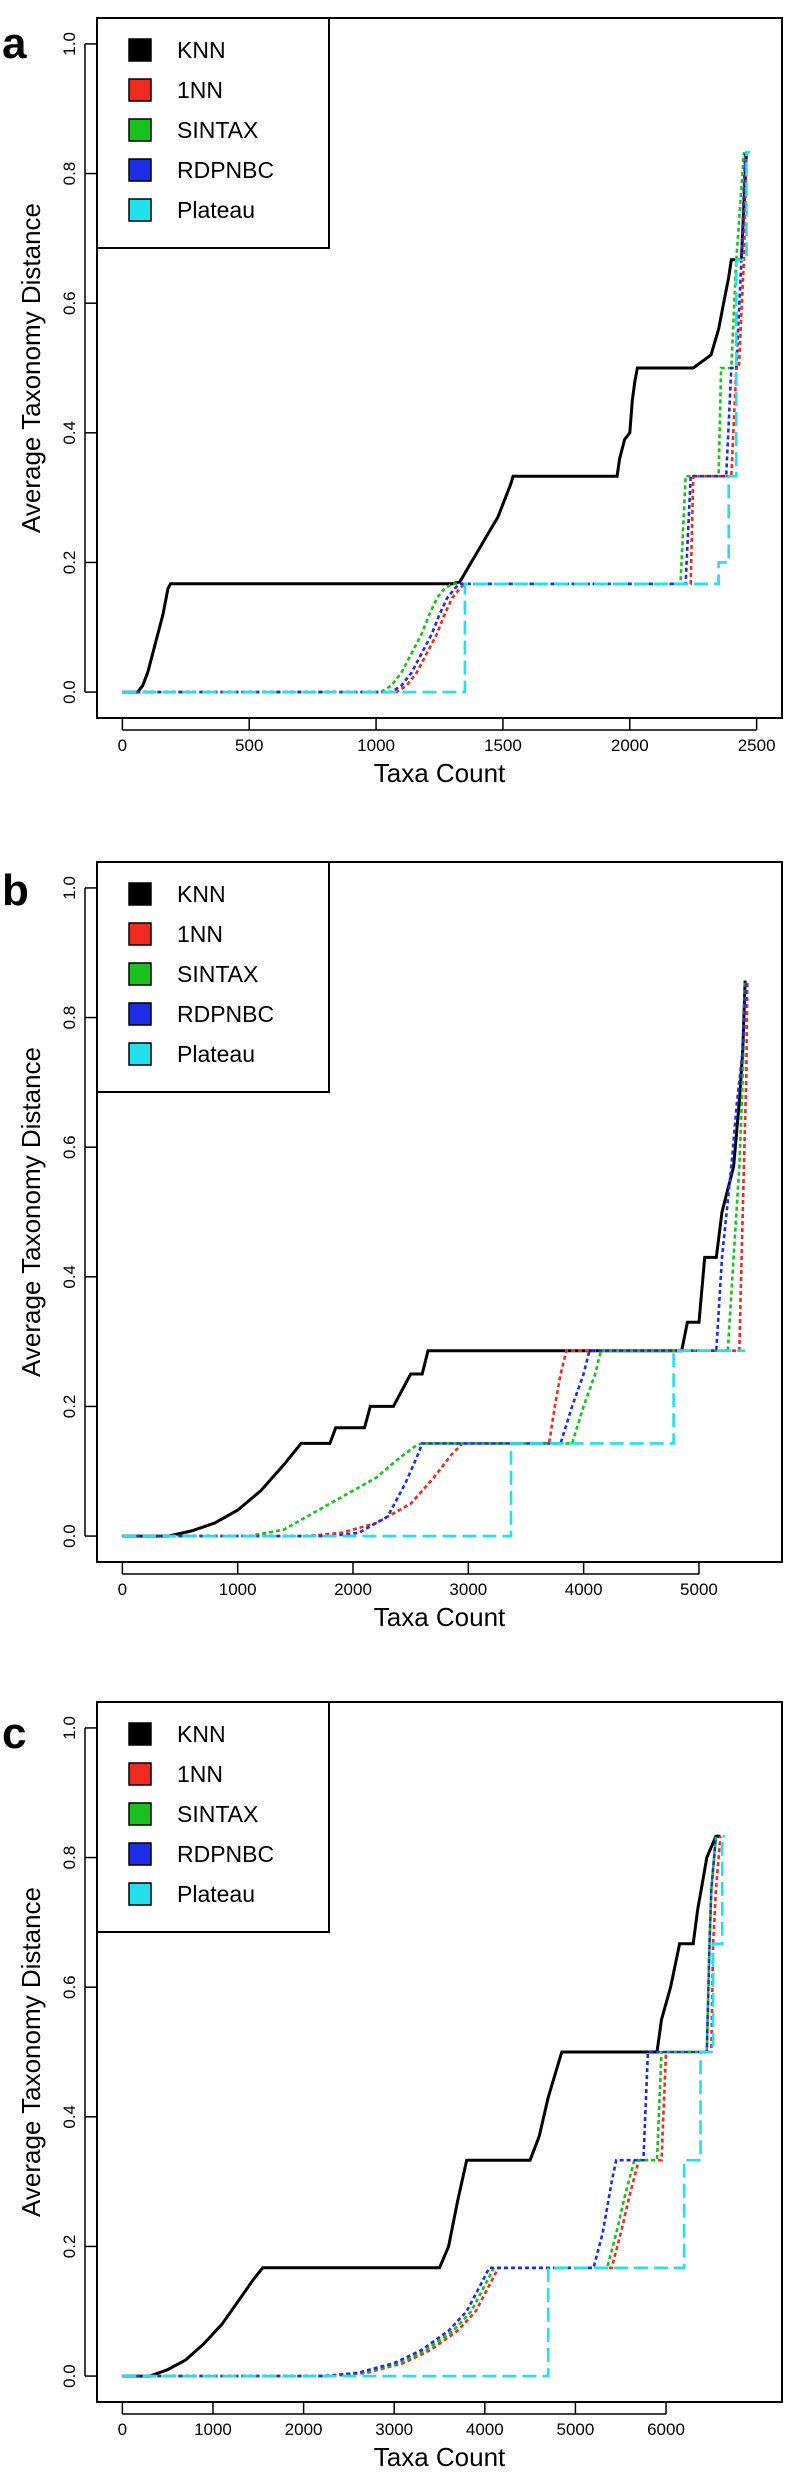  I want to click on panel-label: b, so click(15, 890).